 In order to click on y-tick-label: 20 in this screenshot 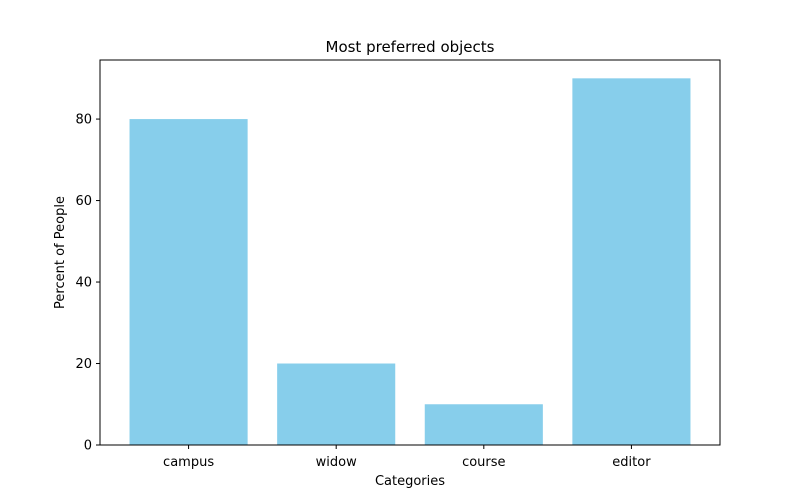, I will do `click(83, 364)`.